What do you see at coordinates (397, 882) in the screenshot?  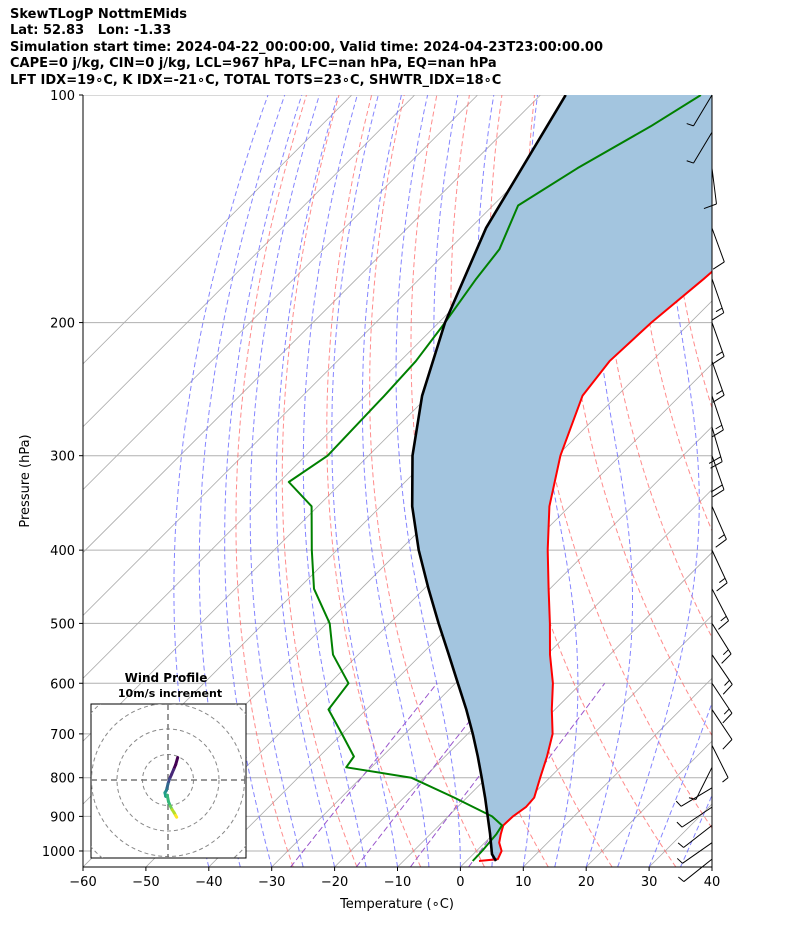 I see `x-tick-label: −10` at bounding box center [397, 882].